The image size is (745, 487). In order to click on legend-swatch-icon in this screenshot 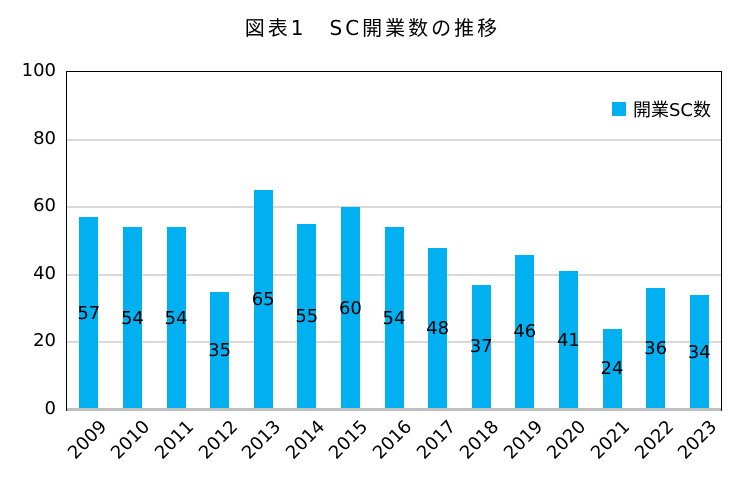, I will do `click(619, 109)`.